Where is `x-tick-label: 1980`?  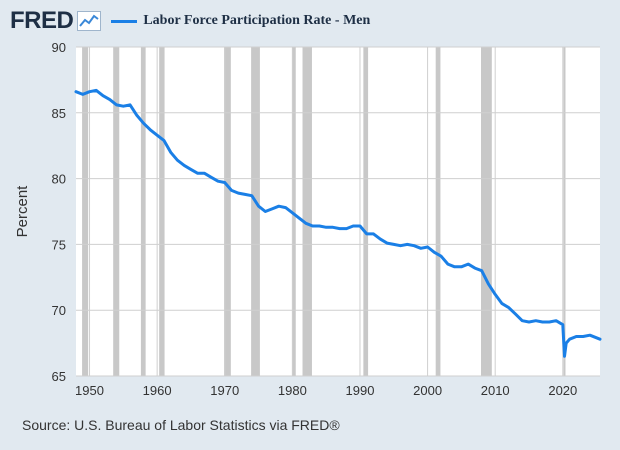 x-tick-label: 1980 is located at coordinates (292, 390).